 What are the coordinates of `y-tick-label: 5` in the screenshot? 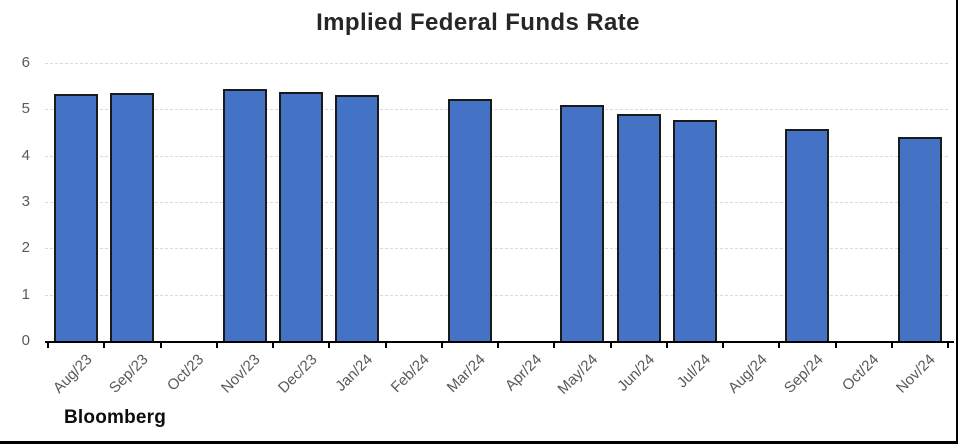 It's located at (25, 109).